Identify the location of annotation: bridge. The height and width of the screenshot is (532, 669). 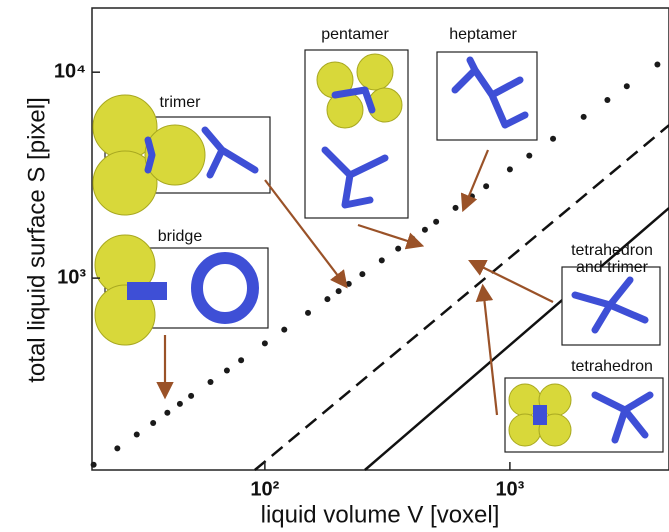
(180, 236).